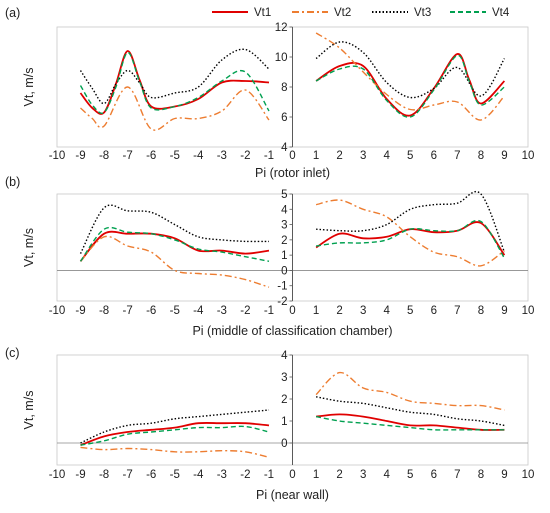 The image size is (550, 513). I want to click on y-tick-label: 2, so click(284, 400).